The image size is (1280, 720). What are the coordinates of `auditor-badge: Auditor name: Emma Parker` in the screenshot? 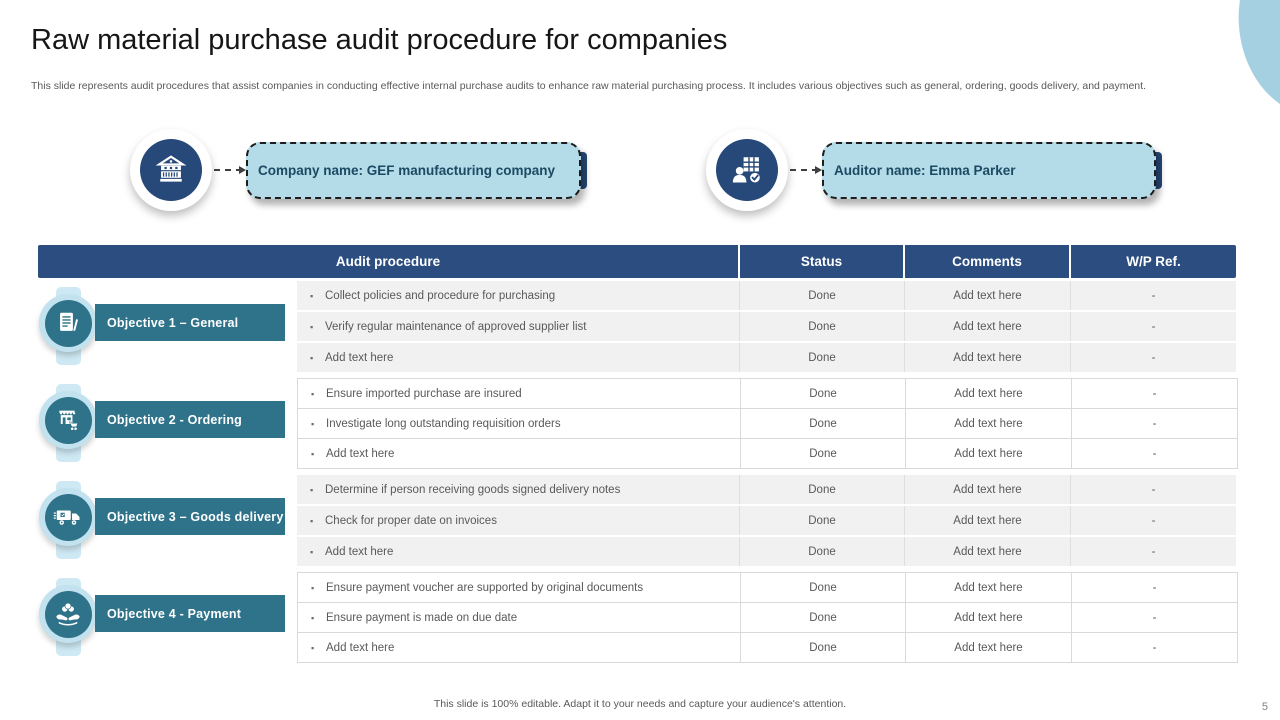 It's located at (934, 170).